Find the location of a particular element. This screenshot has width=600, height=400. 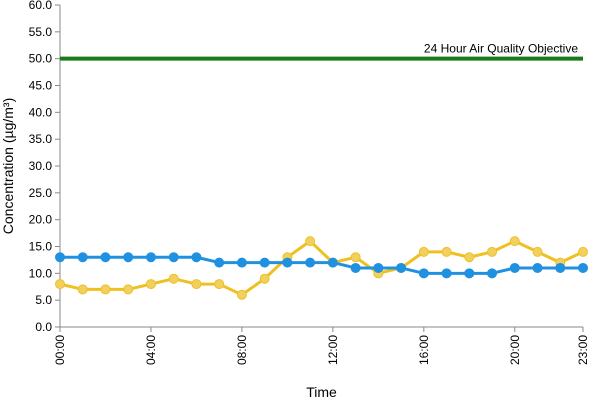

series-group is located at coordinates (321, 268).